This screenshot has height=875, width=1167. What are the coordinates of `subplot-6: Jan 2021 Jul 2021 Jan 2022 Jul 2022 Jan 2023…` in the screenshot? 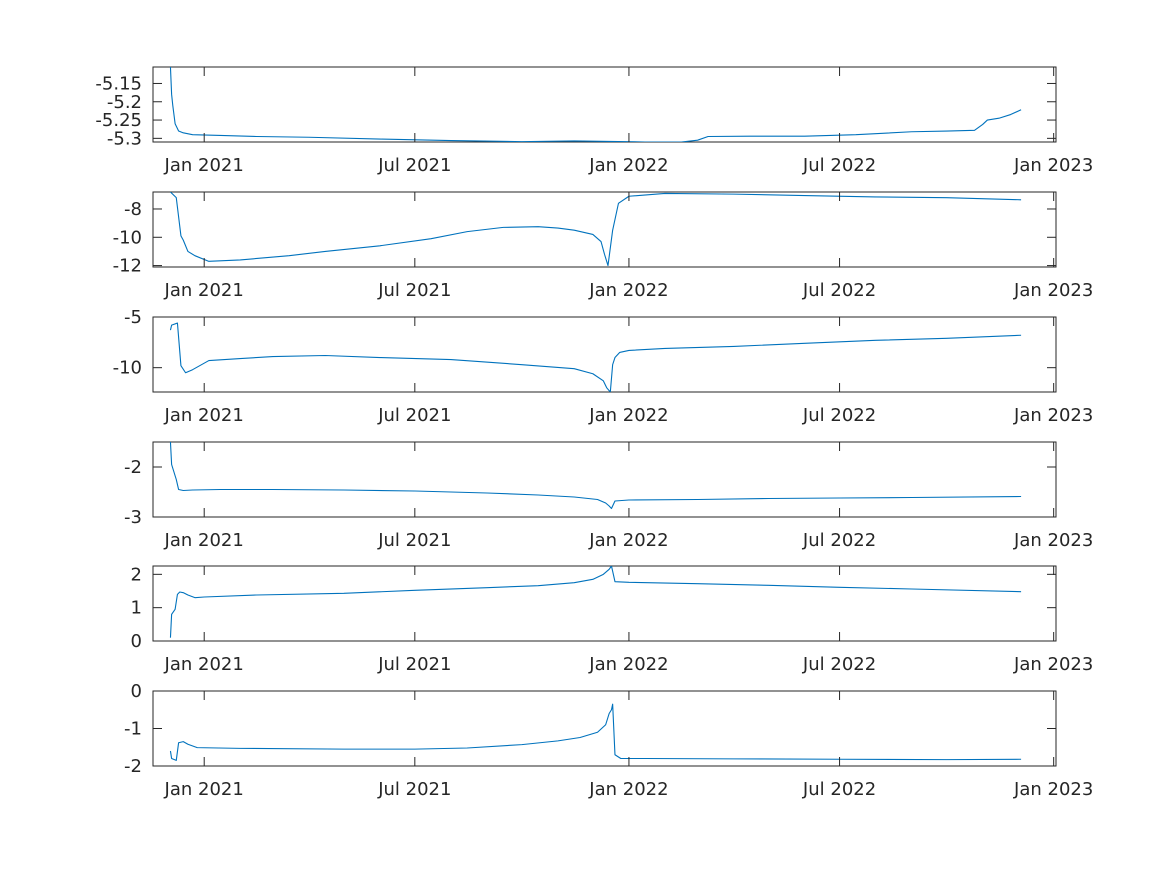 It's located at (608, 740).